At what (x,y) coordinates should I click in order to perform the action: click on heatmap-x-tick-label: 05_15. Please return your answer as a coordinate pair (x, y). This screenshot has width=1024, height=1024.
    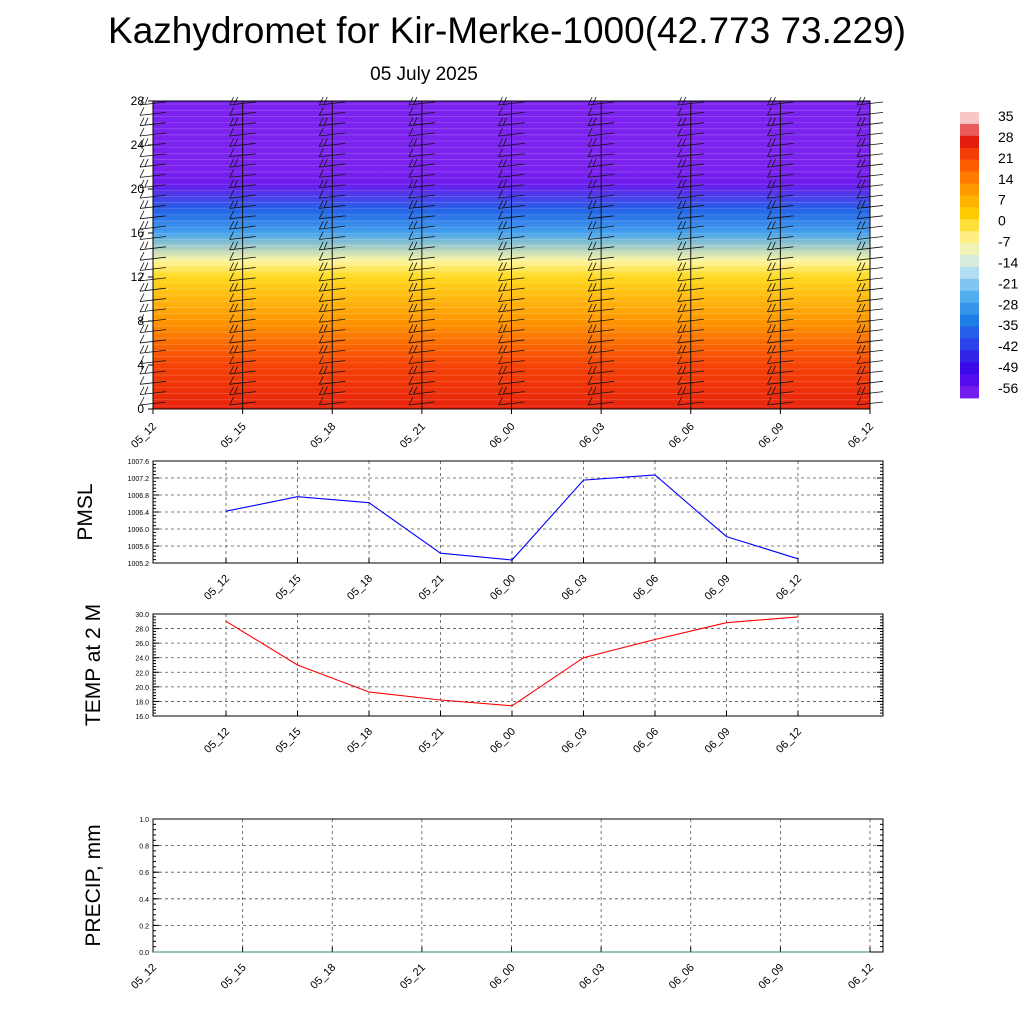
    Looking at the image, I should click on (234, 436).